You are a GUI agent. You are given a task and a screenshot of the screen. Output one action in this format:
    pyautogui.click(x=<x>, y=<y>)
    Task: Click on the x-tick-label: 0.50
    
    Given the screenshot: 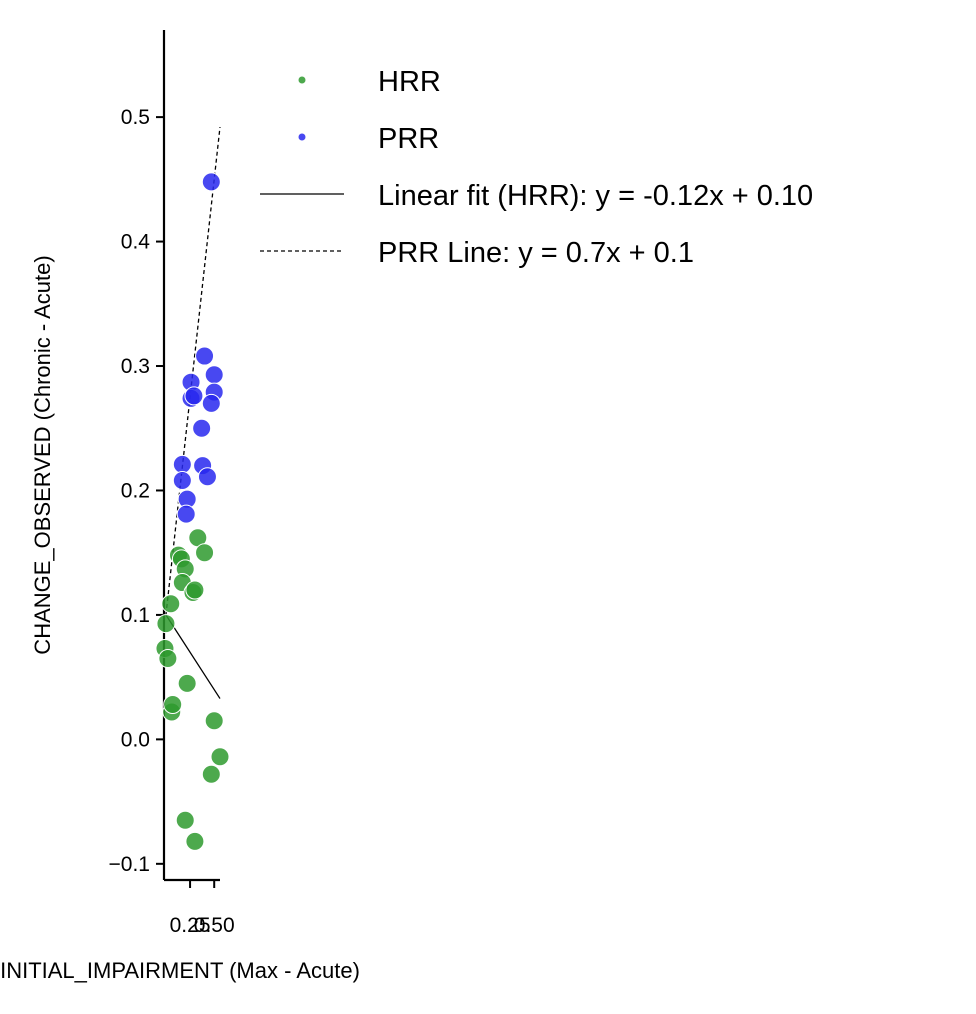 What is the action you would take?
    pyautogui.click(x=214, y=925)
    